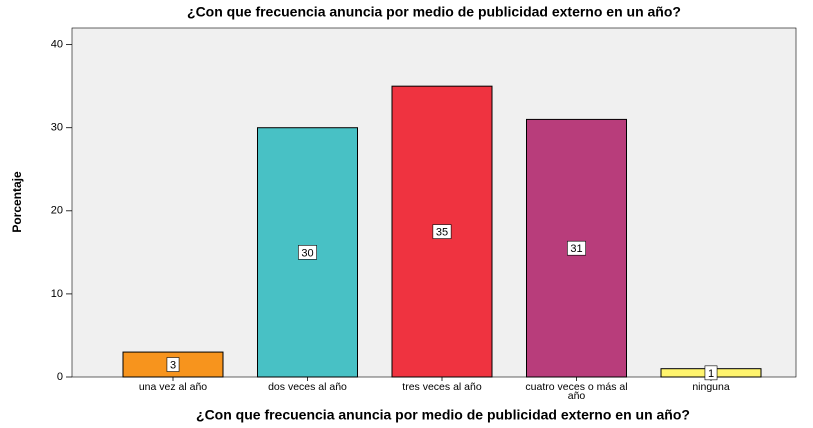  I want to click on x-tick-label: dos veces al año, so click(307, 387).